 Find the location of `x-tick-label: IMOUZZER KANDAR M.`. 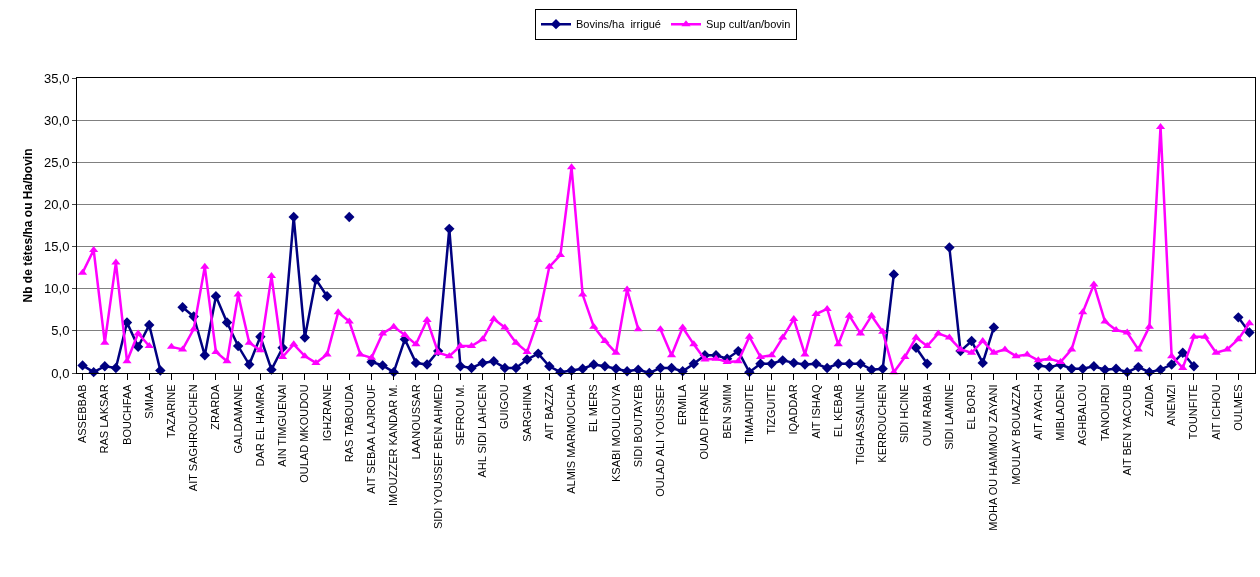

x-tick-label: IMOUZZER KANDAR M. is located at coordinates (393, 445).